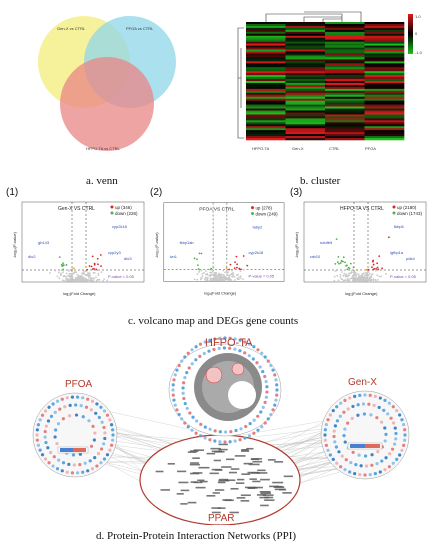 The image size is (433, 550). I want to click on ppi-label-pfoa: PFOA, so click(79, 384).